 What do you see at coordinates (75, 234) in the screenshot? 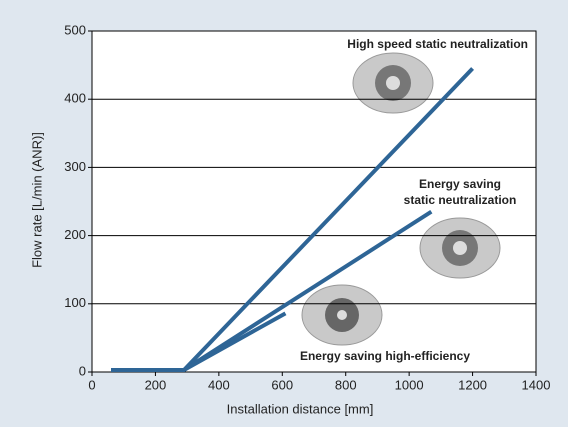
I see `y-tick-label: 200` at bounding box center [75, 234].